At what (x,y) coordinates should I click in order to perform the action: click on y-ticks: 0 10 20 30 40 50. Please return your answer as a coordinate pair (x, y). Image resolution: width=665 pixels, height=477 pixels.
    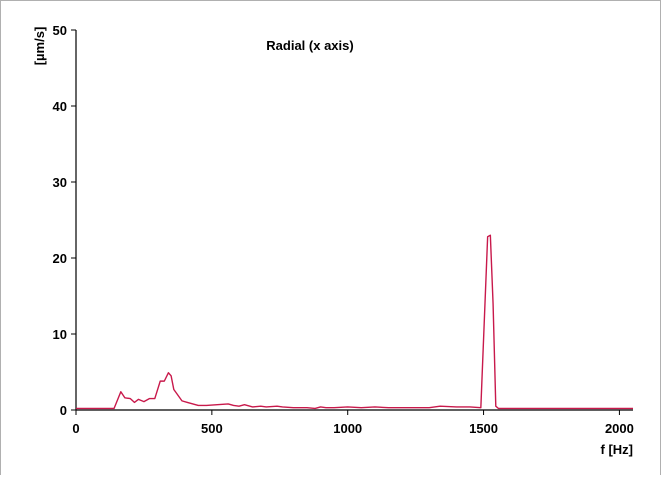
    Looking at the image, I should click on (64, 220).